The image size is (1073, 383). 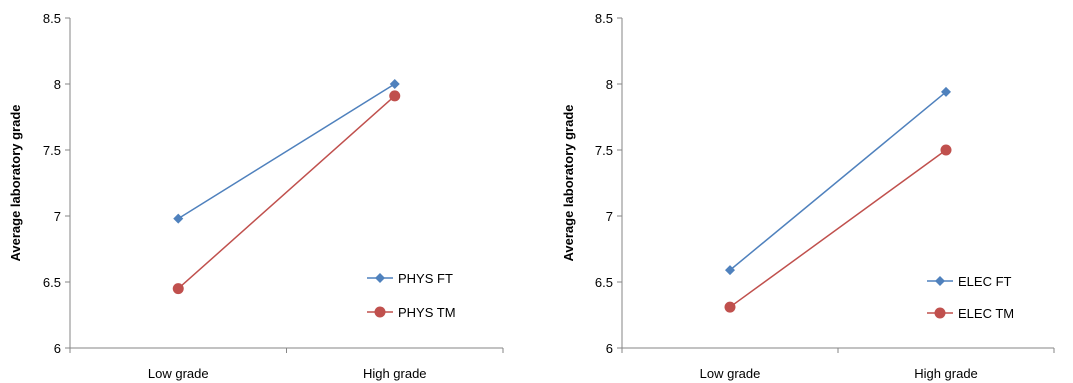 What do you see at coordinates (427, 312) in the screenshot?
I see `legend-entry: PHYS TM` at bounding box center [427, 312].